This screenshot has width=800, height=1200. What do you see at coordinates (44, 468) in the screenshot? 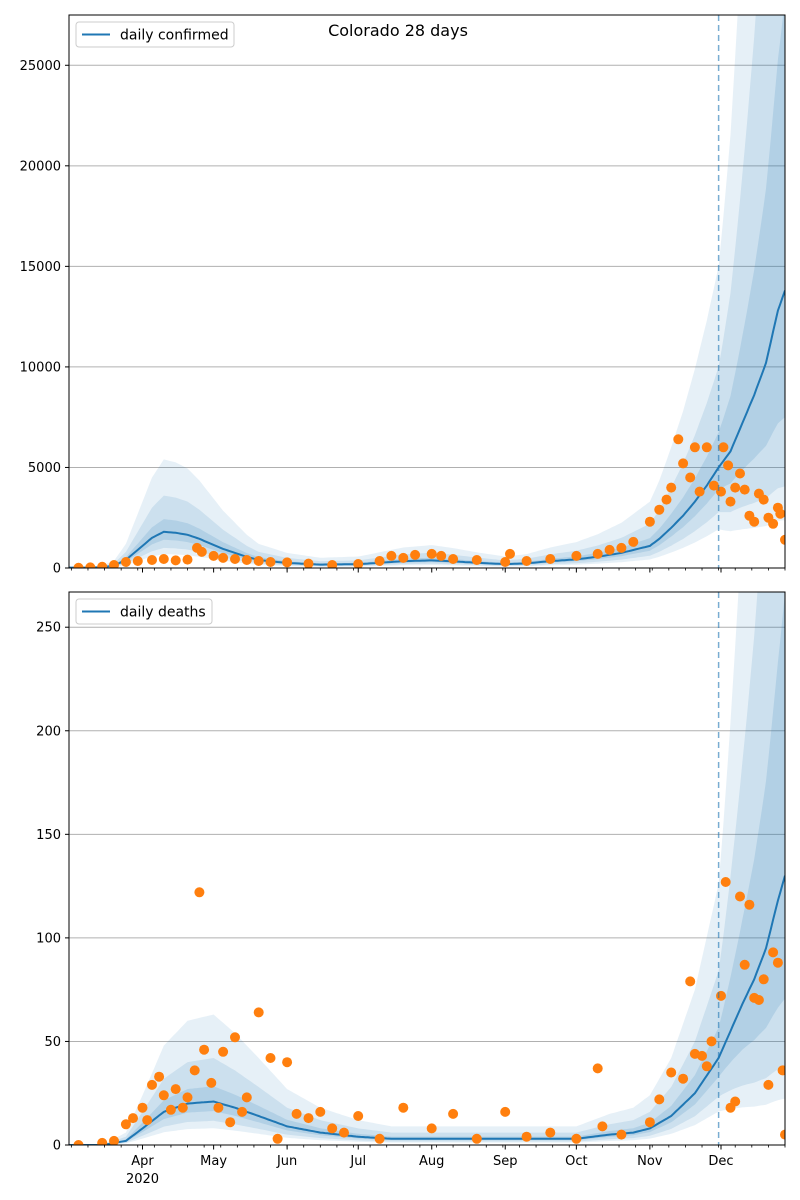
I see `y-tick-label: 5000` at bounding box center [44, 468].